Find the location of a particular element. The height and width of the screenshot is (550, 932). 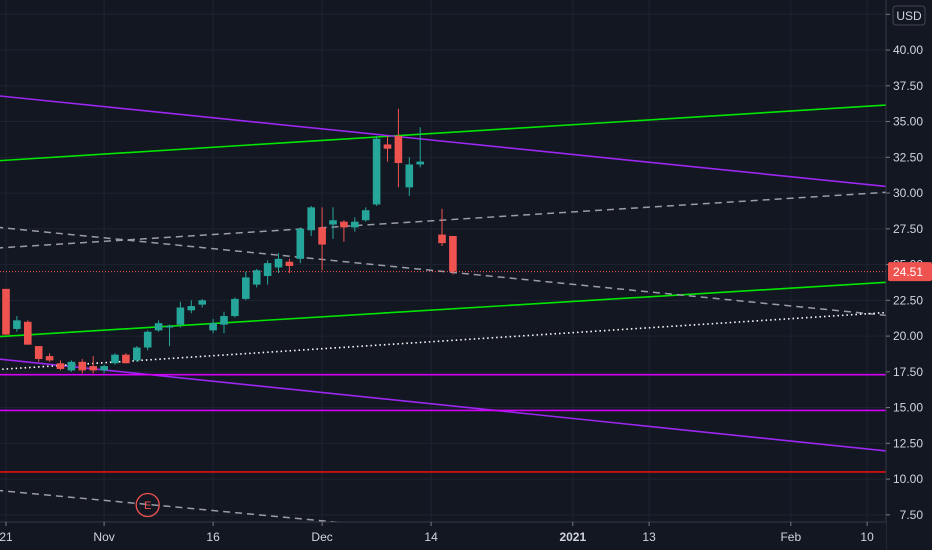

price-tick-label: 40.00 is located at coordinates (908, 50).